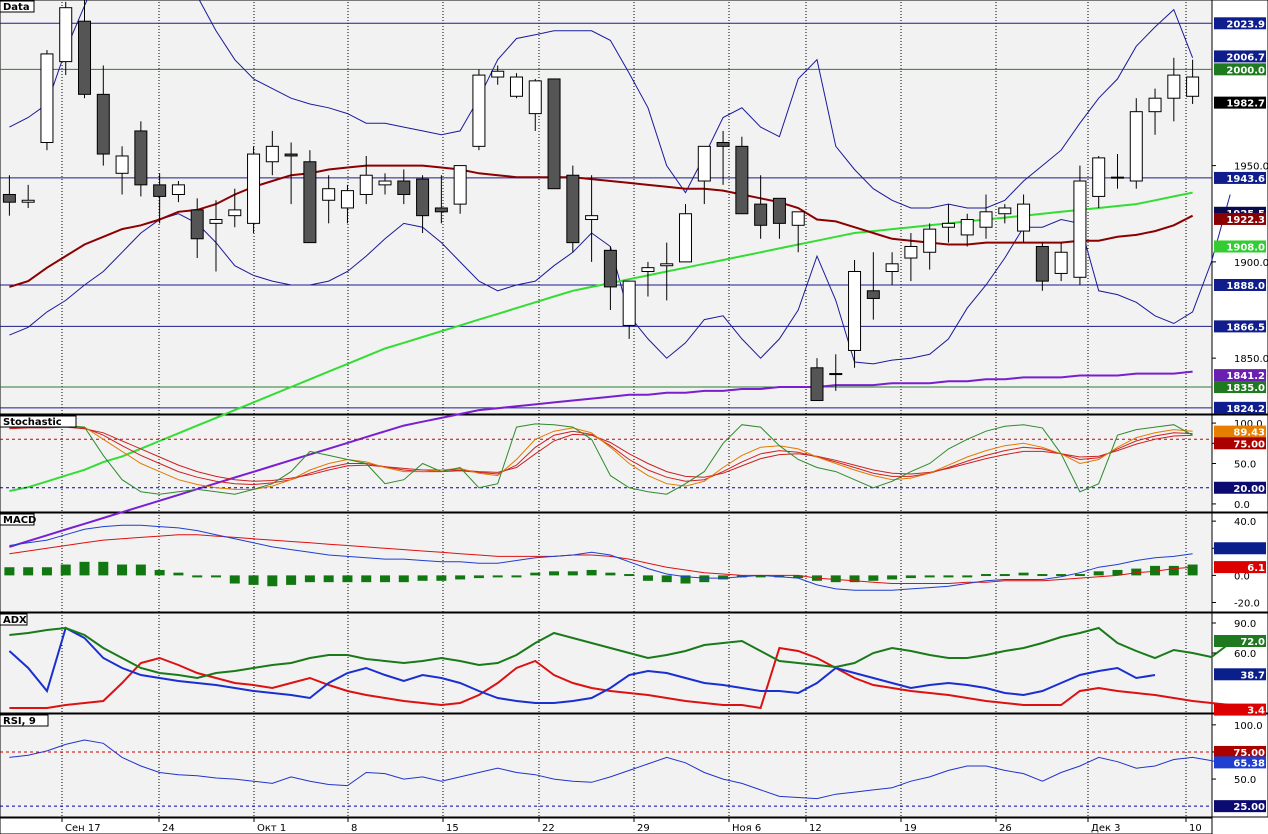  I want to click on value-tag-label: 2000.0, so click(1245, 70).